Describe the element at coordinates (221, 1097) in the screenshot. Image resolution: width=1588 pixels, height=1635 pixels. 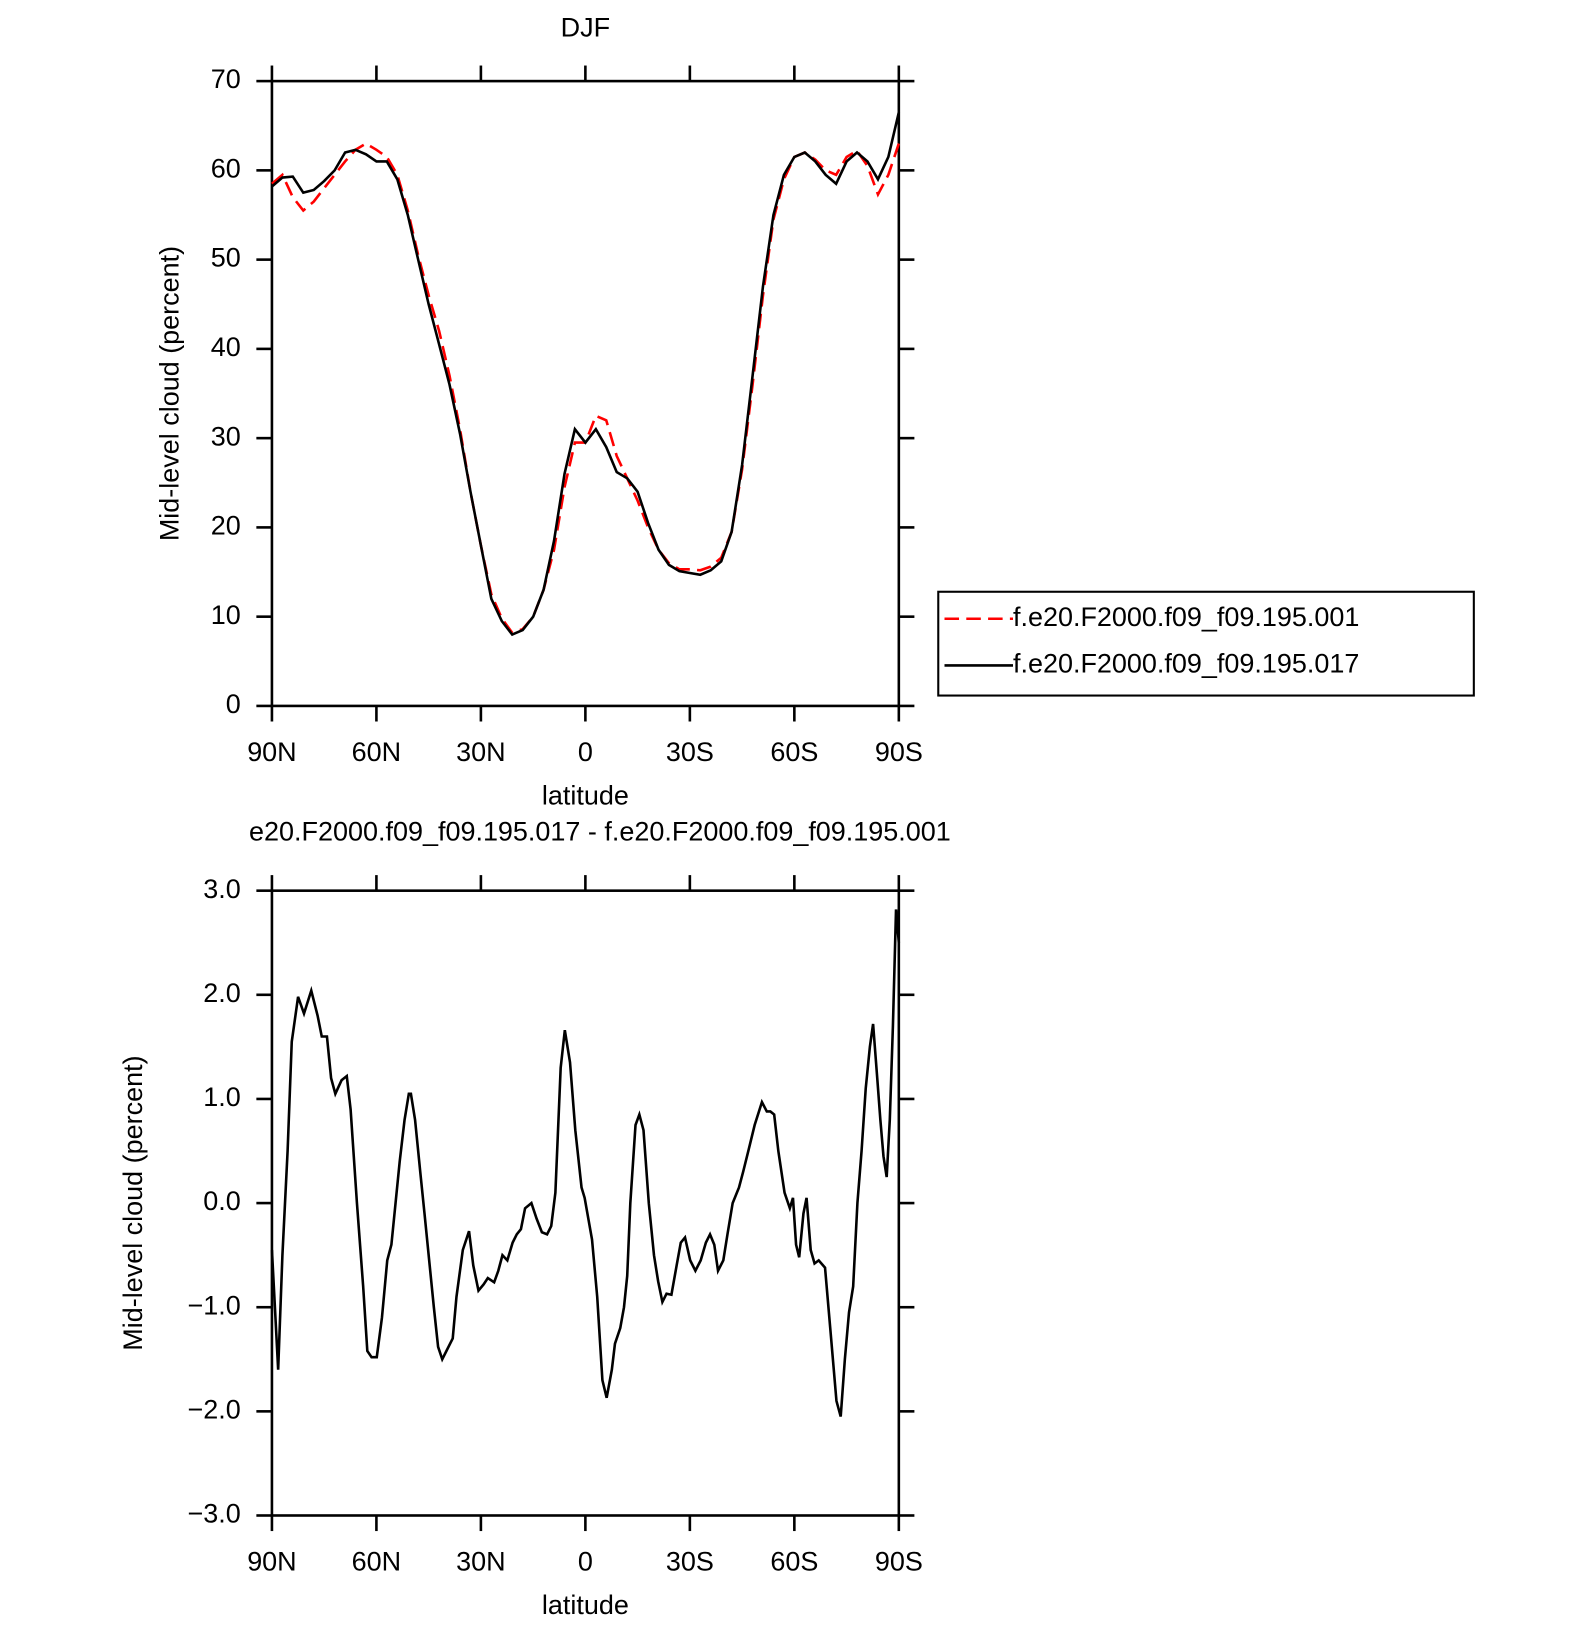
I see `y-tick-label: 1.0` at that location.